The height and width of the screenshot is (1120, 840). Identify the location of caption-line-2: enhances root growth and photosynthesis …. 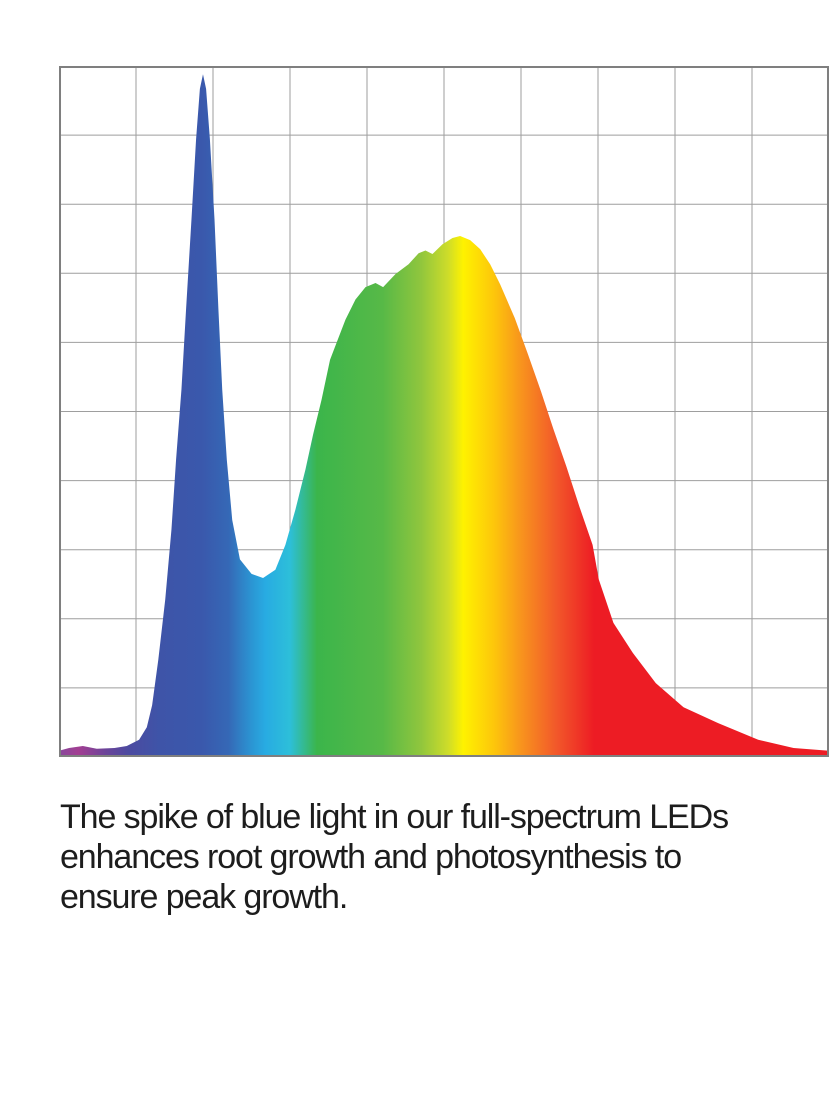
(371, 857).